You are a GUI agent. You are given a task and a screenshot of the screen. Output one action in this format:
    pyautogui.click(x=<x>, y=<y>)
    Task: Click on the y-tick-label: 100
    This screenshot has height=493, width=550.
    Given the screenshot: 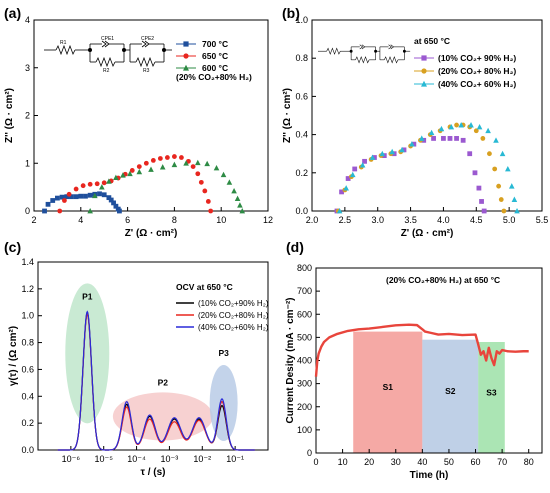 What is the action you would take?
    pyautogui.click(x=304, y=430)
    